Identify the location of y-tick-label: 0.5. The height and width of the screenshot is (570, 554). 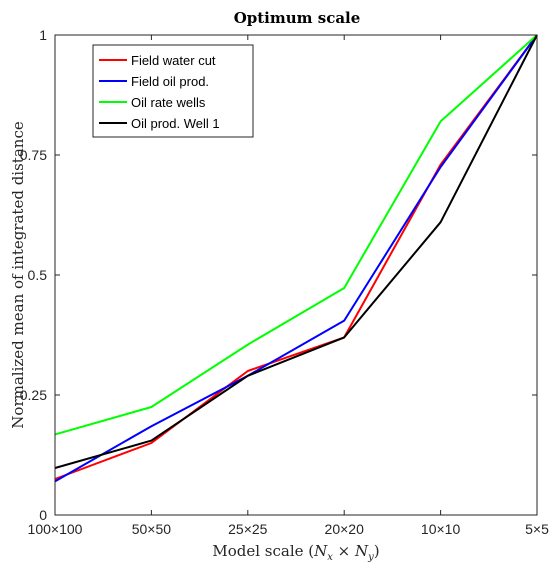
(38, 275).